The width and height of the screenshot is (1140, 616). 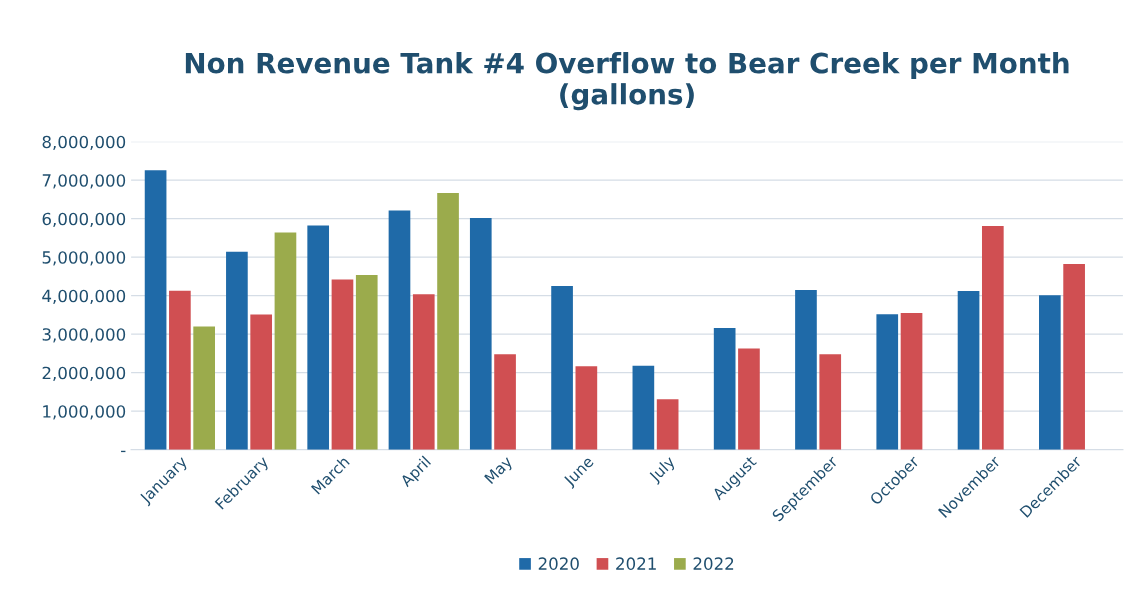 I want to click on chart-title: Non Revenue Tank #4 Overflow to Bear Creek per Month (gallons), so click(x=627, y=81).